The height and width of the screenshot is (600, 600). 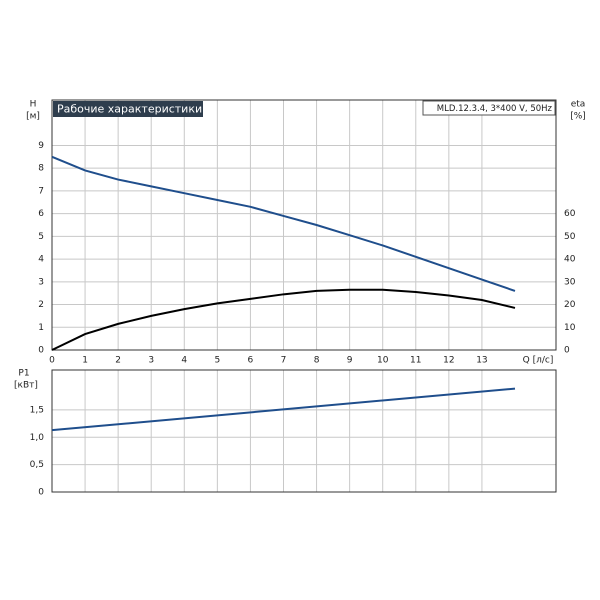 I want to click on x-tick-label: 4, so click(x=184, y=361).